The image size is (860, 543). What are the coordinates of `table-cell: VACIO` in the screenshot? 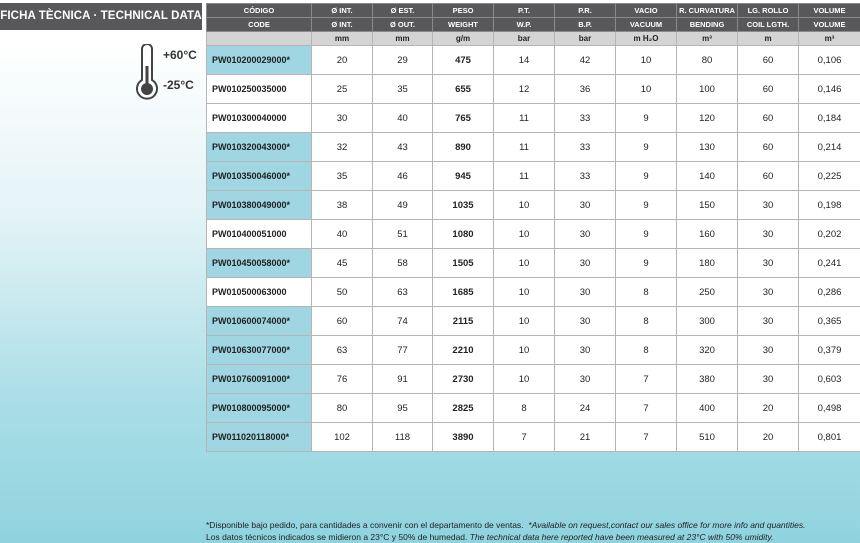 It's located at (646, 10).